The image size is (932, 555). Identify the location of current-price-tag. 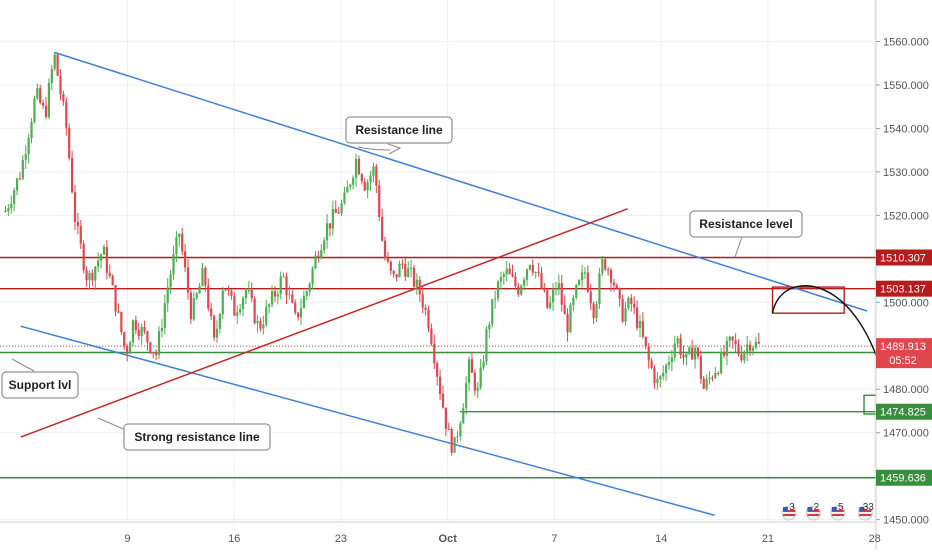
(904, 353).